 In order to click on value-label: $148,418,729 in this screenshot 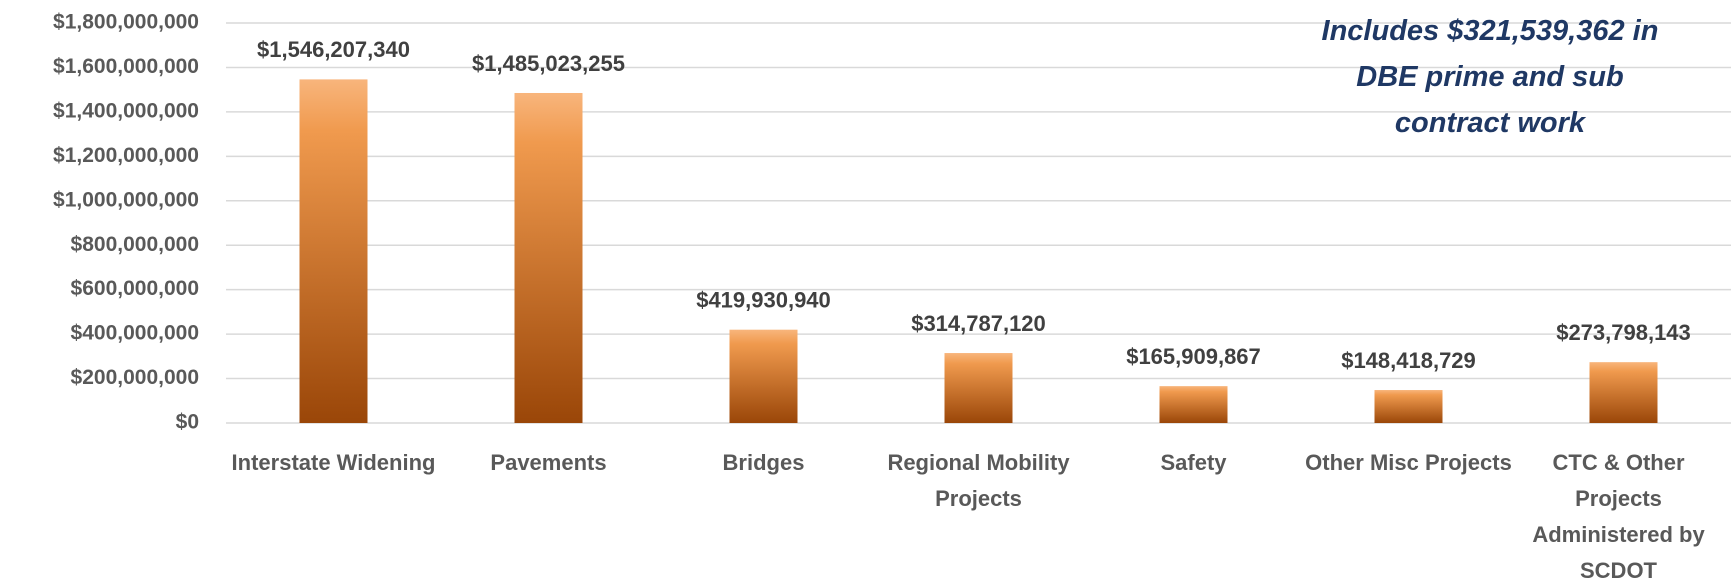, I will do `click(1408, 360)`.